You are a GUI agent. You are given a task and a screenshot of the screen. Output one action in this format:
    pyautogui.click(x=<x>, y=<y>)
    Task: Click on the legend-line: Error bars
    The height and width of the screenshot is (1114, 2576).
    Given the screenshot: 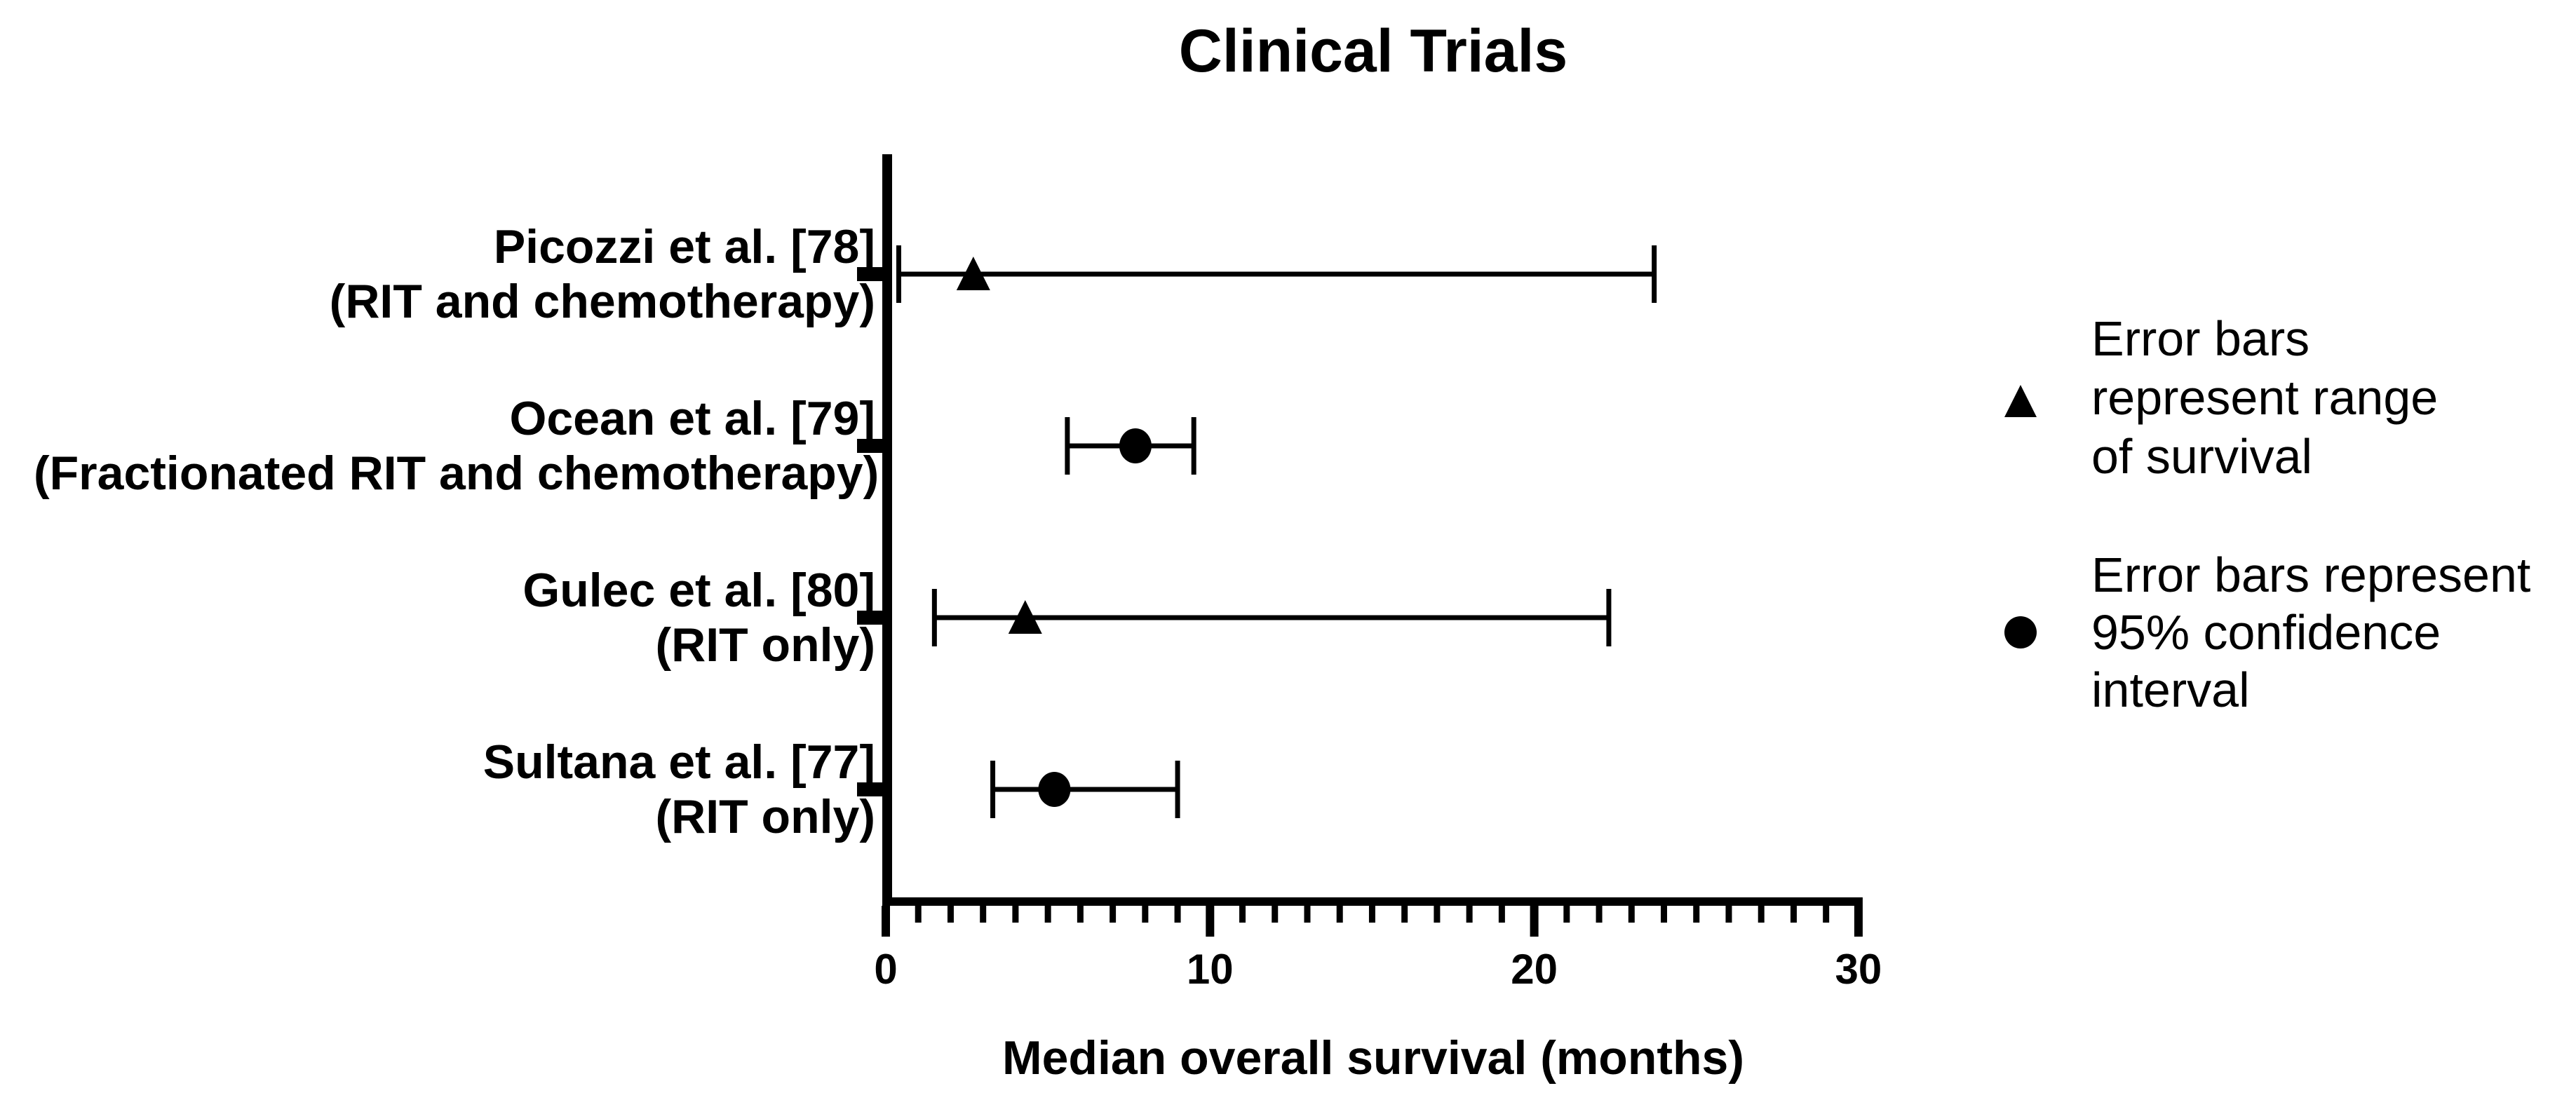 What is the action you would take?
    pyautogui.click(x=2200, y=338)
    